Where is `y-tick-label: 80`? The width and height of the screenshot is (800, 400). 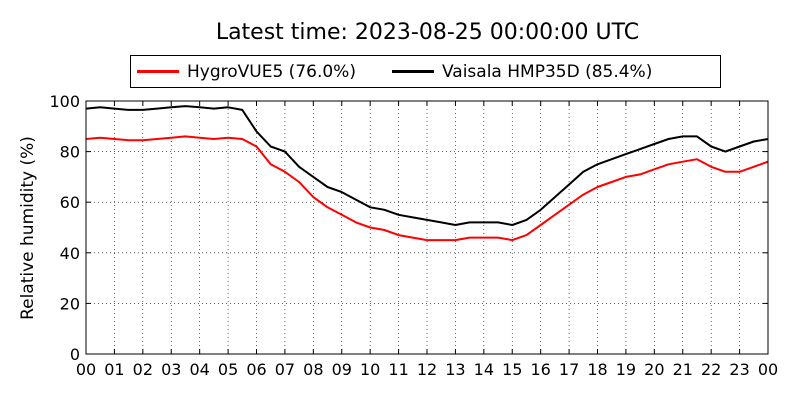 y-tick-label: 80 is located at coordinates (70, 152).